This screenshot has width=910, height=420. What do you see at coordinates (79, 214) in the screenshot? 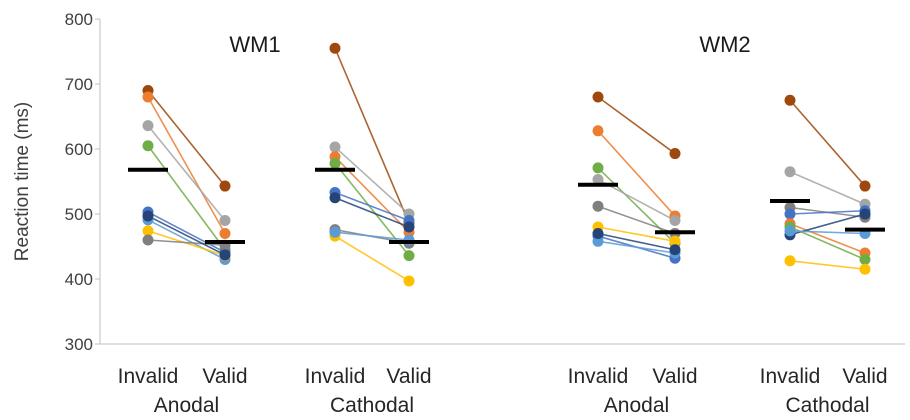
I see `y-tick-label: 500` at bounding box center [79, 214].